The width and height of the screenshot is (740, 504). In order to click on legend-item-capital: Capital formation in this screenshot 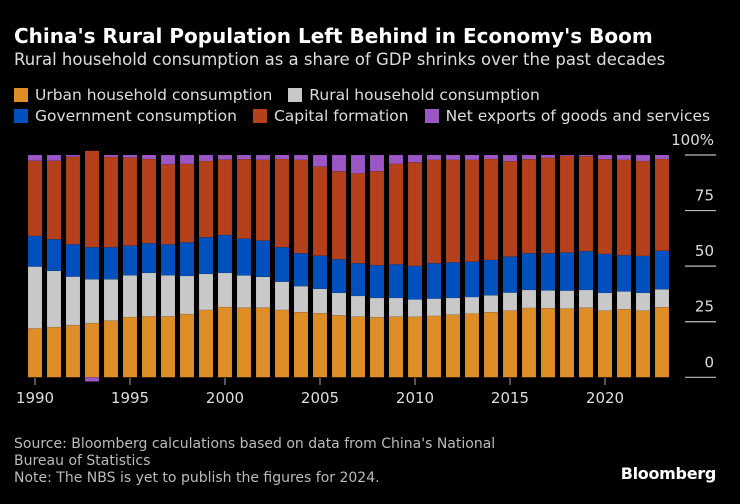, I will do `click(330, 116)`.